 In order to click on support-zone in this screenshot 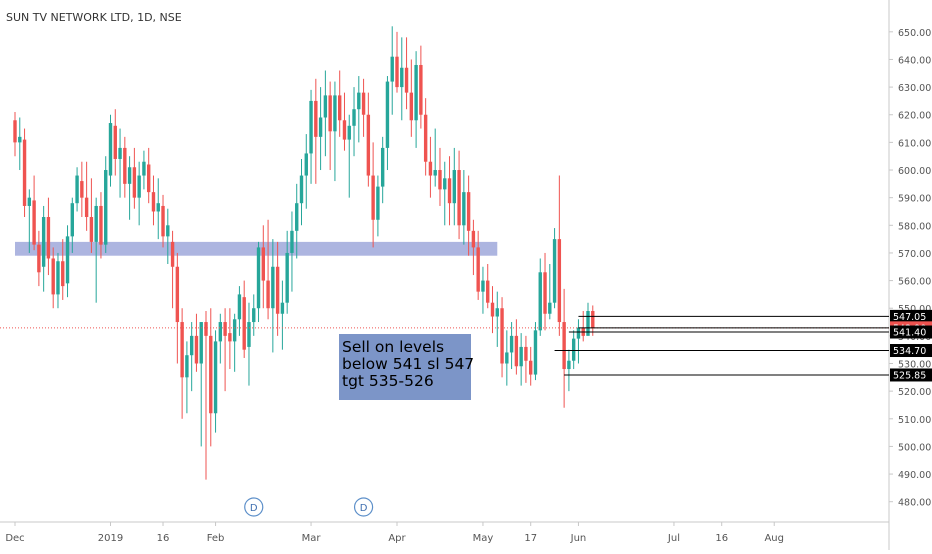, I will do `click(256, 248)`.